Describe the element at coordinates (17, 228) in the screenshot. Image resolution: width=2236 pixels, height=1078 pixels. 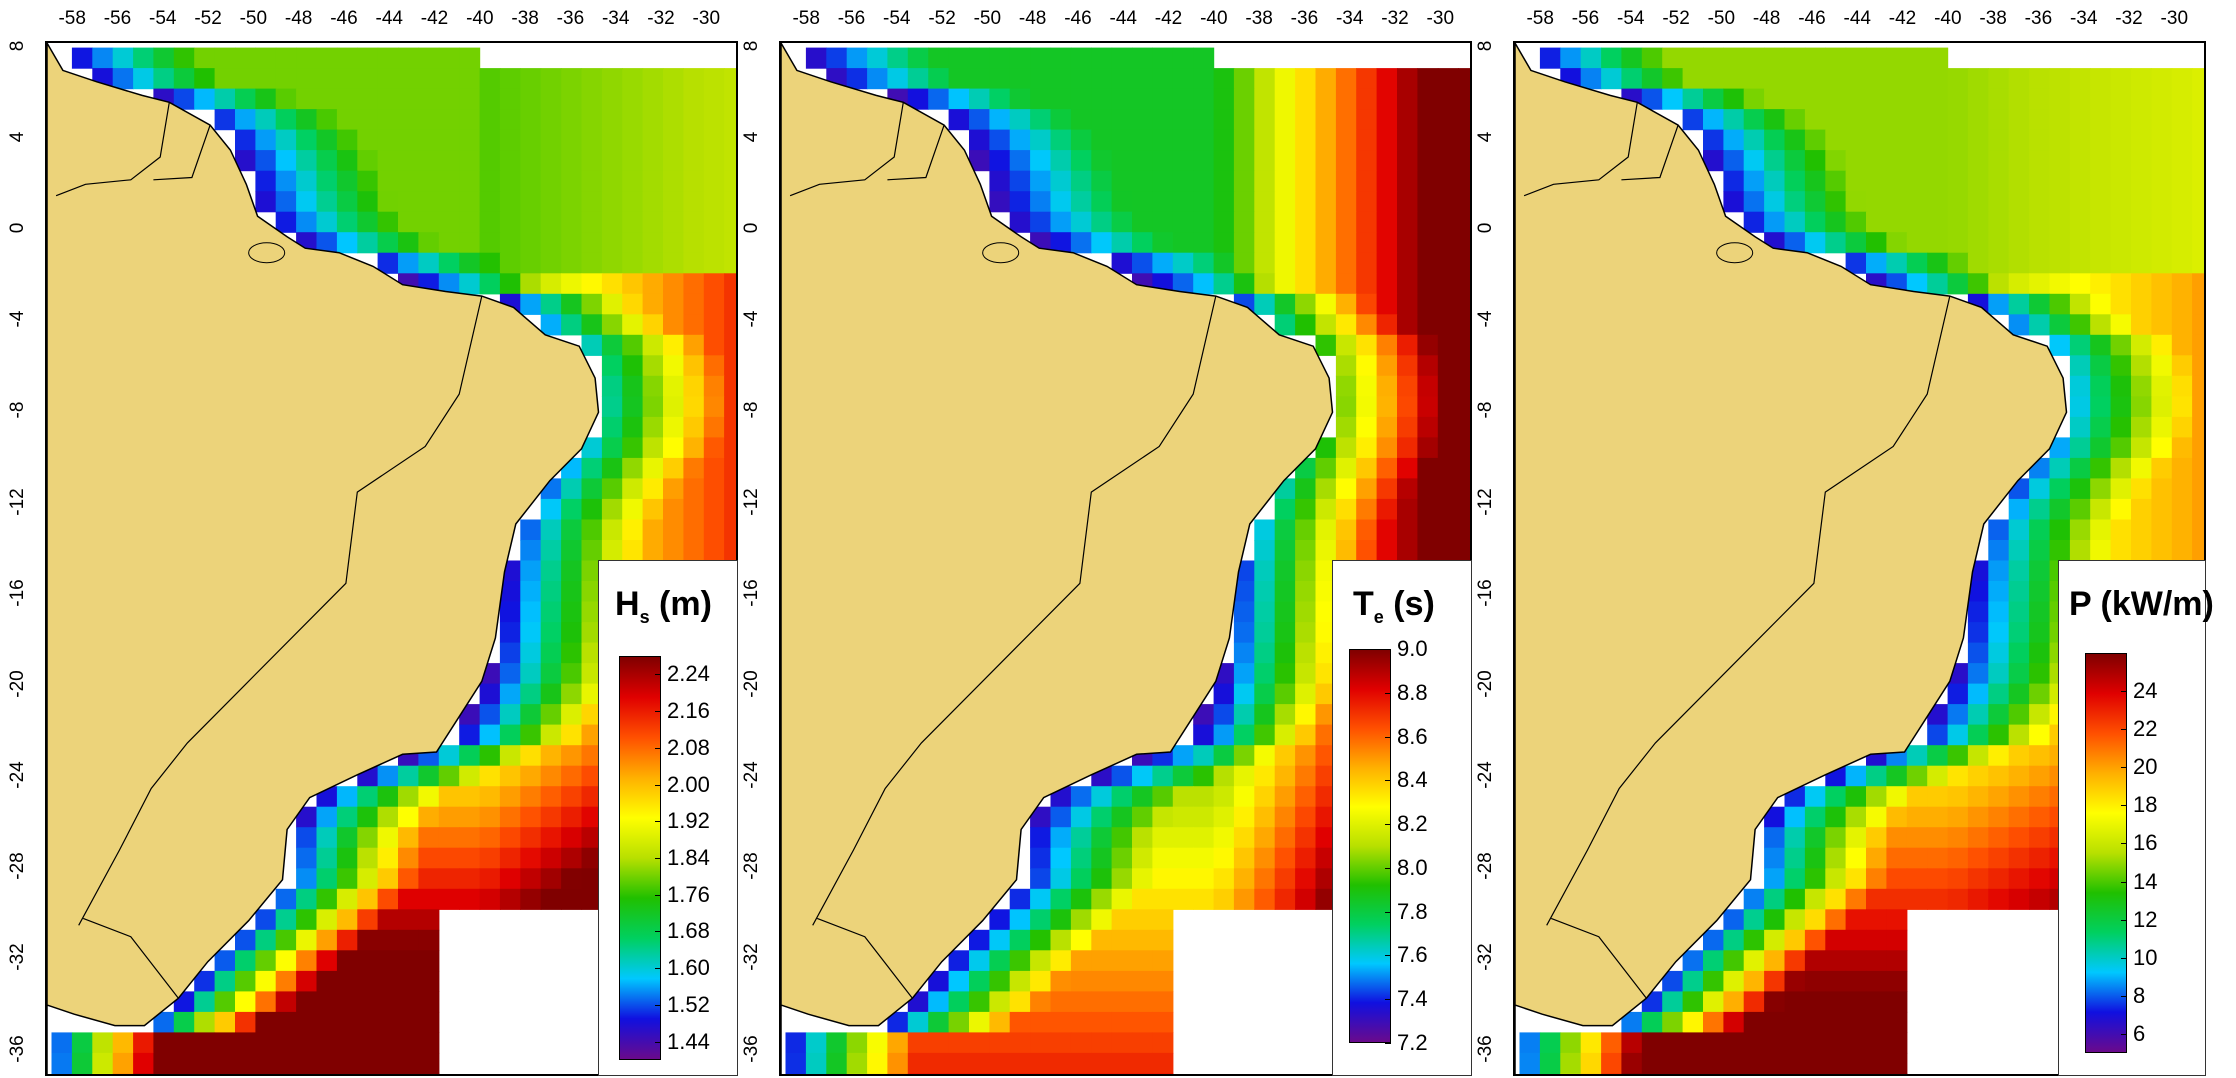
I see `y-tick-label: 0` at that location.